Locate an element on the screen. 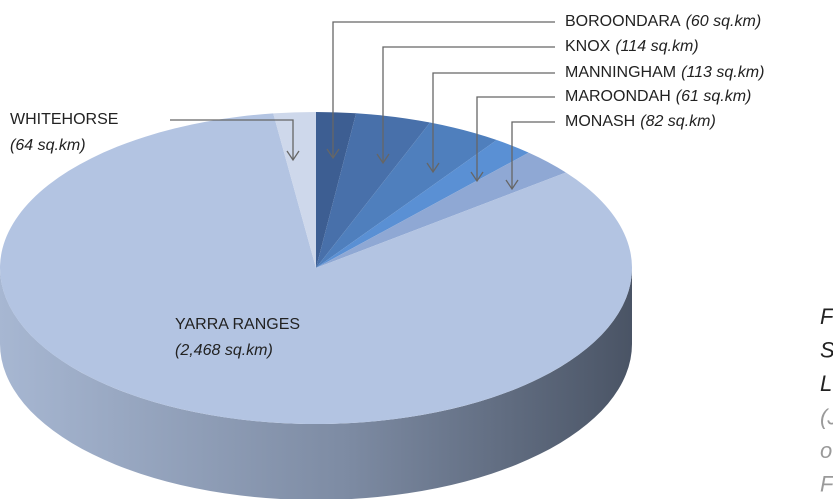 This screenshot has height=499, width=833. slice-value-label: (114 sq.km) is located at coordinates (656, 46).